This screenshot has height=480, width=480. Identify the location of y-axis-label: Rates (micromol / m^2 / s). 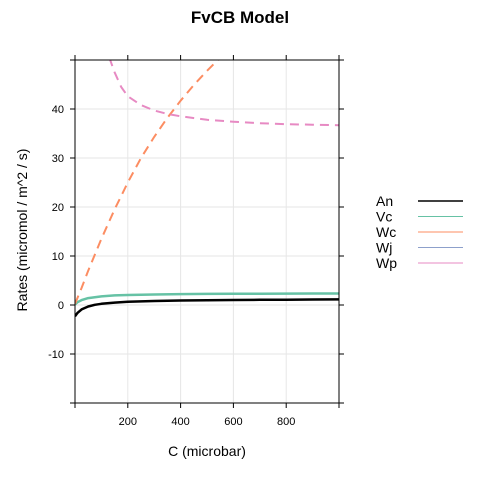
(22, 230).